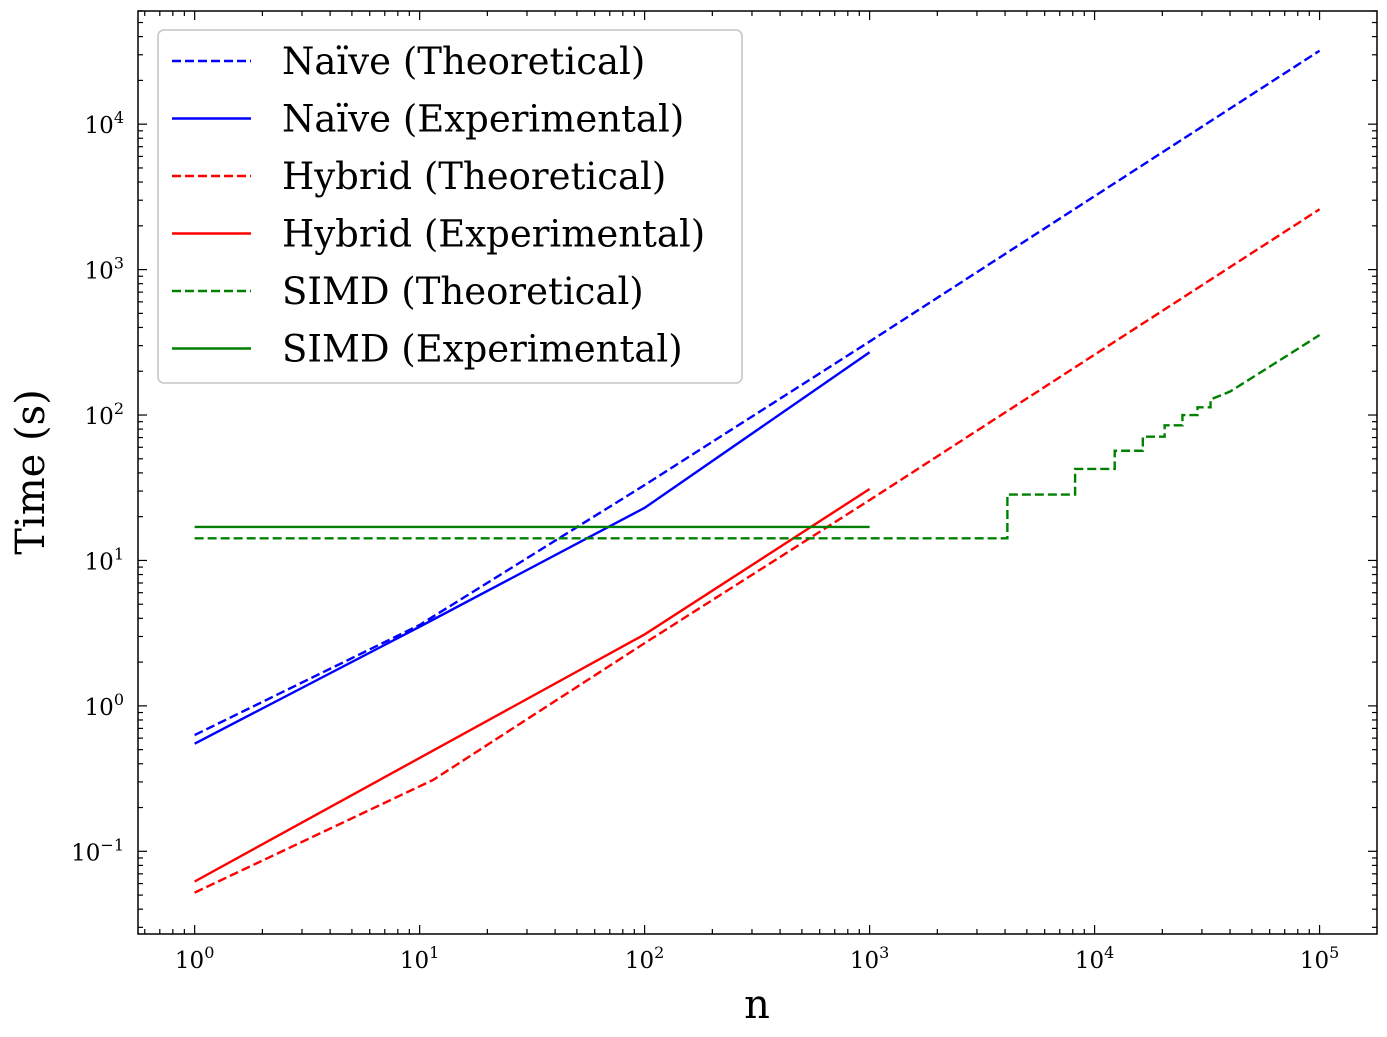 The image size is (1387, 1037). Describe the element at coordinates (104, 414) in the screenshot. I see `y-tick-label: 10²` at that location.